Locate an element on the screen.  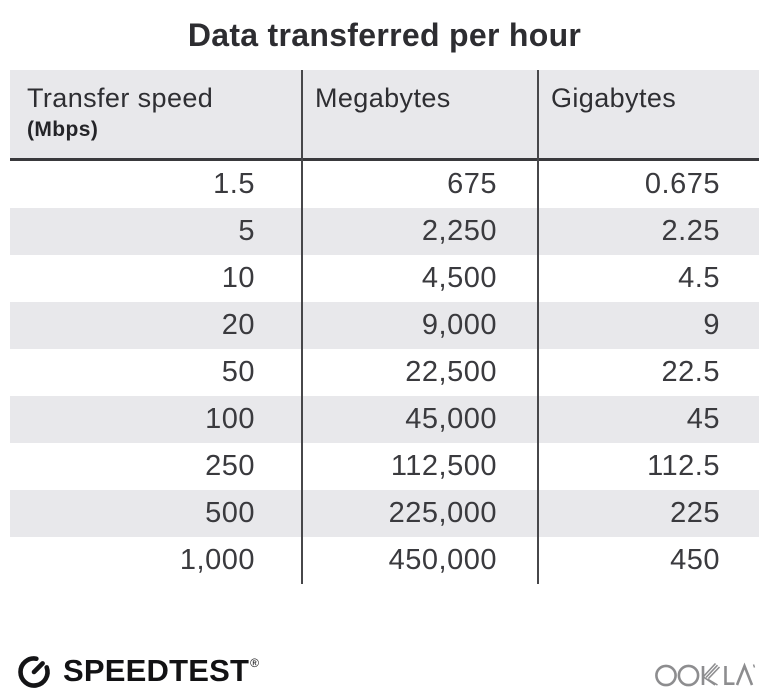
table-row: 500 225,000 225 is located at coordinates (384, 513).